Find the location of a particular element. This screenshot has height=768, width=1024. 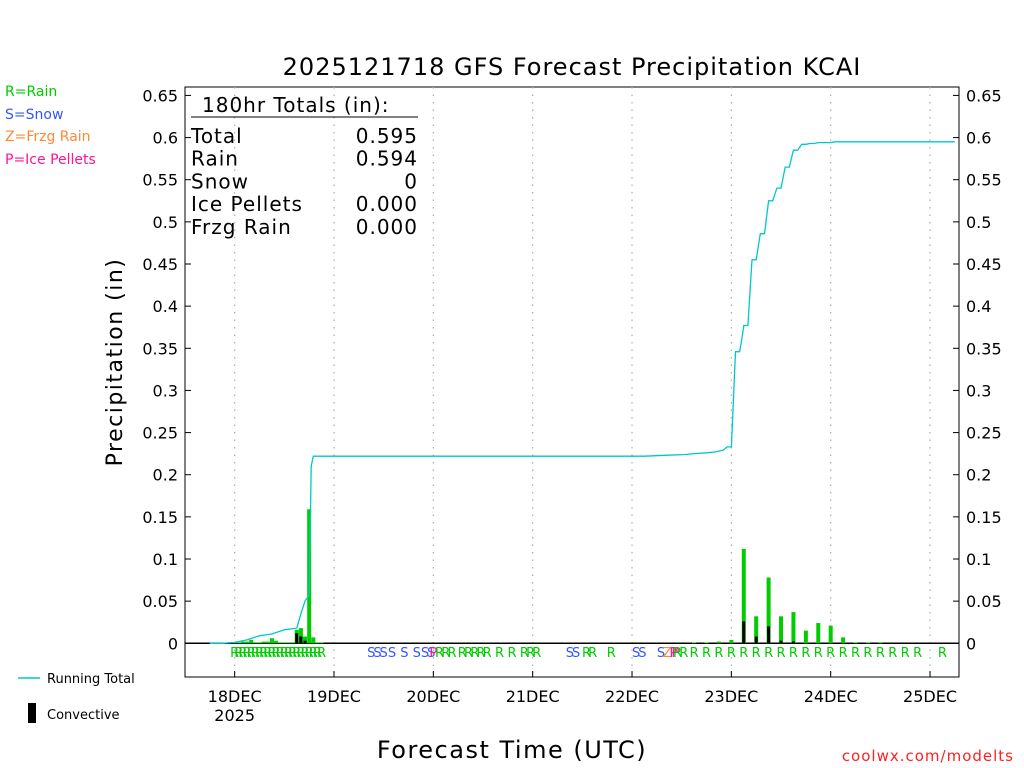

y-tick-label-left: 0.15 is located at coordinates (160, 517).